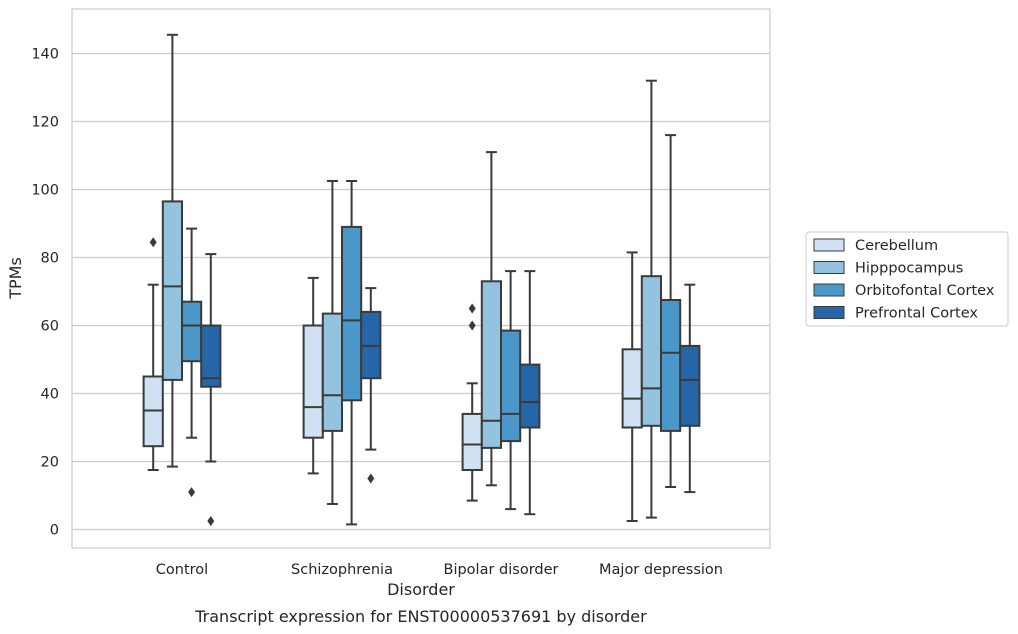  I want to click on x-axis-label: Disorder, so click(421, 589).